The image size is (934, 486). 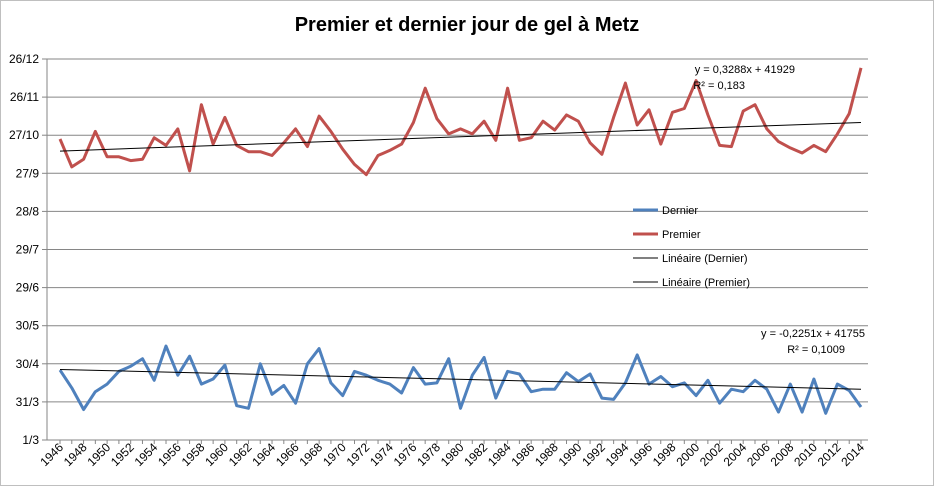 I want to click on legend-label: Dernier, so click(x=680, y=211).